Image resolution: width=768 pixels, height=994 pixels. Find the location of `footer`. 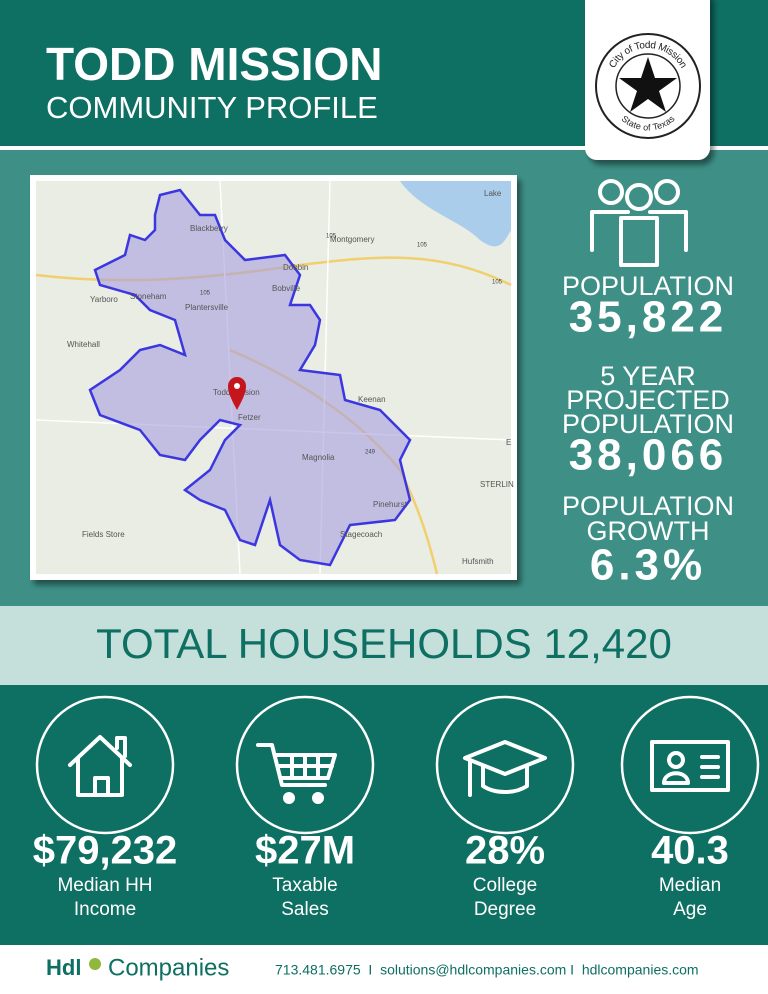

footer is located at coordinates (384, 969).